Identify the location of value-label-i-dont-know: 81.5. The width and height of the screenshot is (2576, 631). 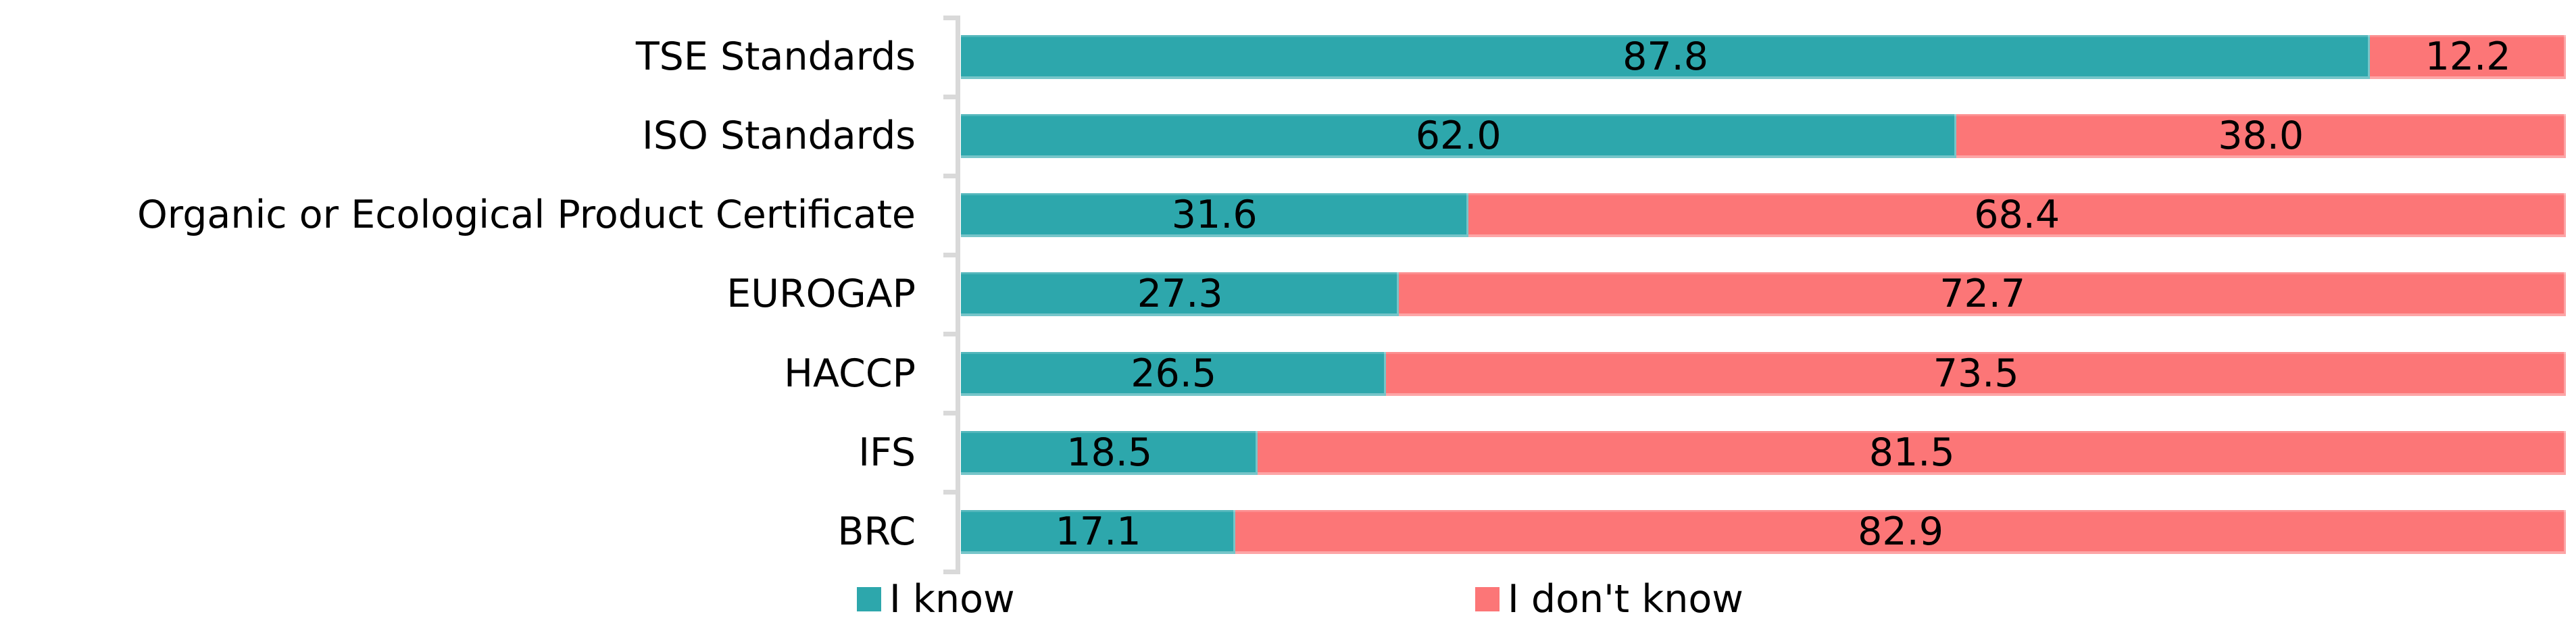
(1911, 452).